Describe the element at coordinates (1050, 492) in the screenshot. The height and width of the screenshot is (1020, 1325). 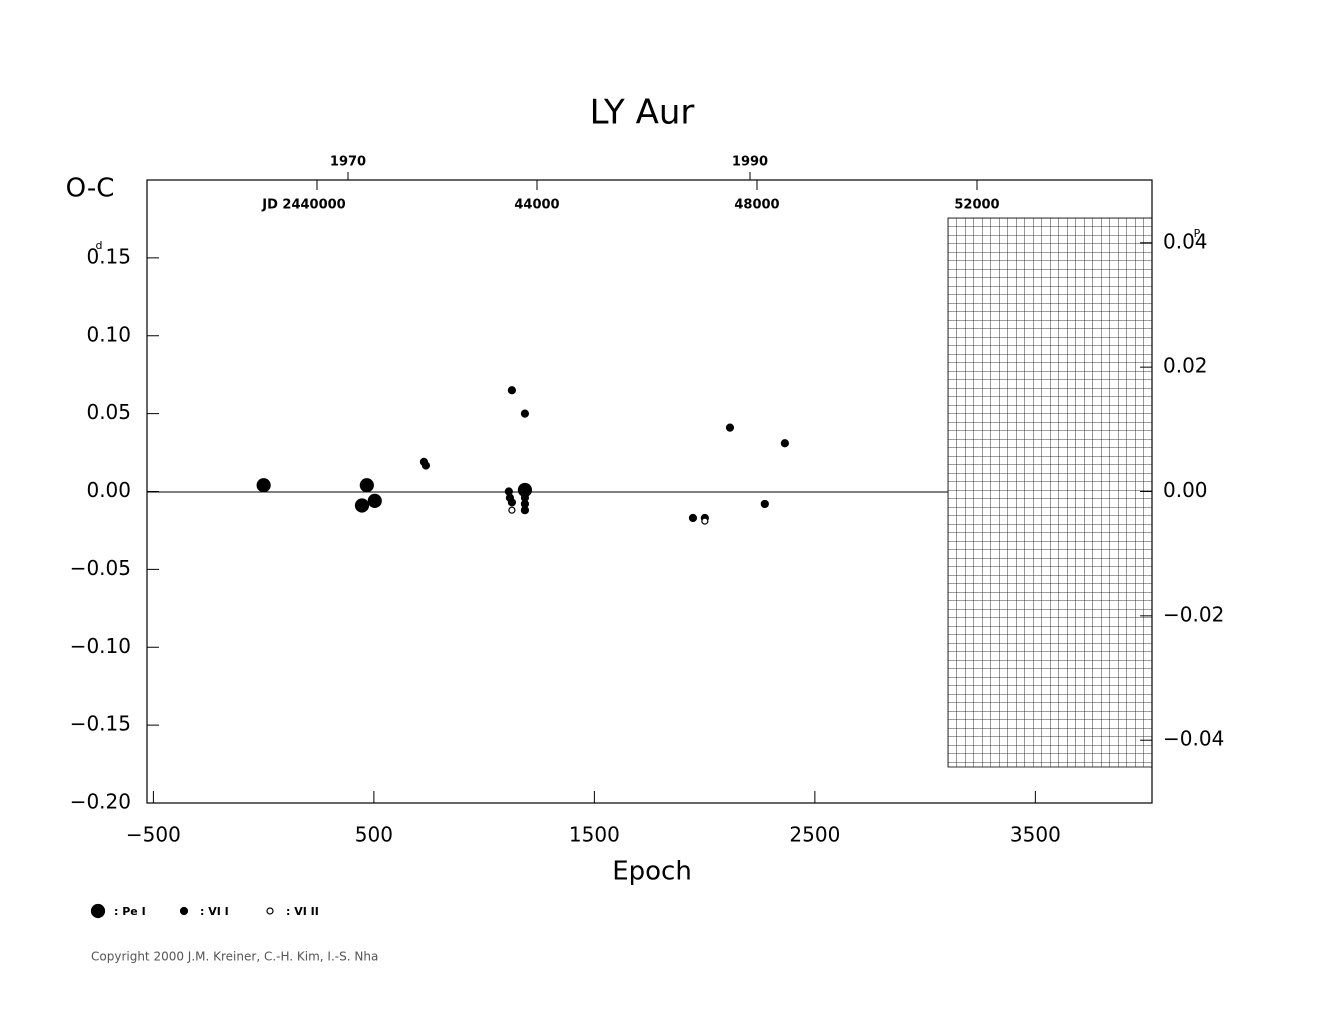
I see `empty-region` at that location.